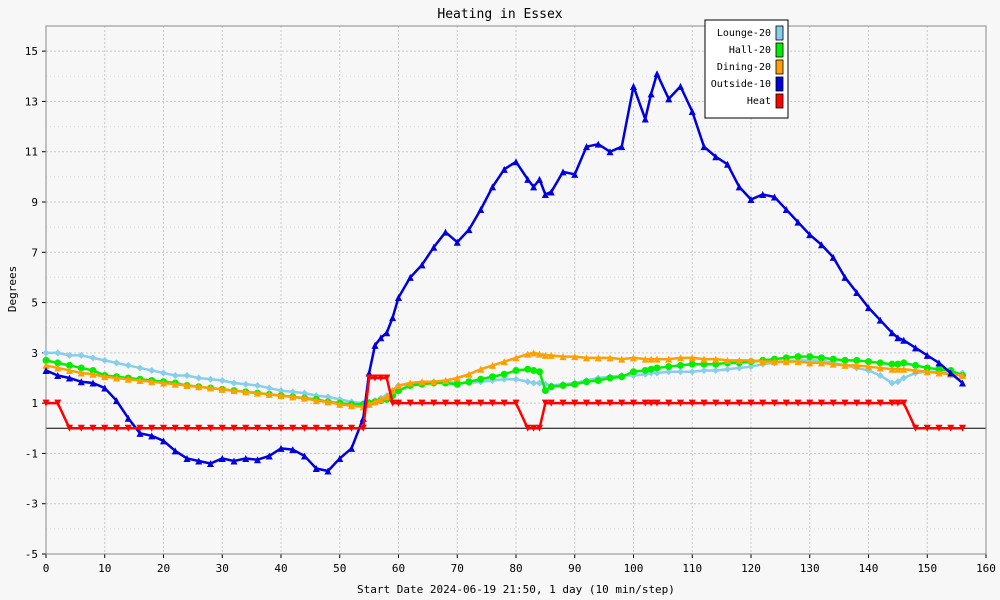 This screenshot has width=1000, height=600. What do you see at coordinates (634, 568) in the screenshot?
I see `x-tick-label: 100` at bounding box center [634, 568].